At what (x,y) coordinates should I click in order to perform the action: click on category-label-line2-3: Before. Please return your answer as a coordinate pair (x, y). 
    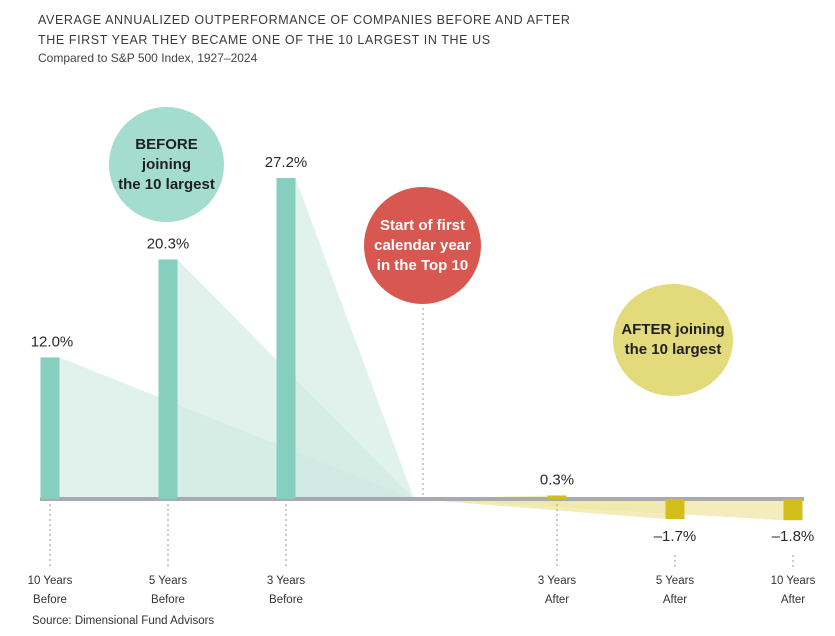
    Looking at the image, I should click on (286, 600).